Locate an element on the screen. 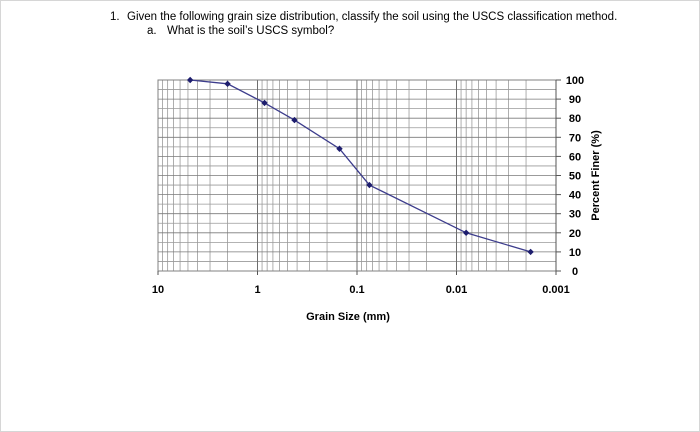 The image size is (700, 432). y-tick-label: 10 is located at coordinates (575, 253).